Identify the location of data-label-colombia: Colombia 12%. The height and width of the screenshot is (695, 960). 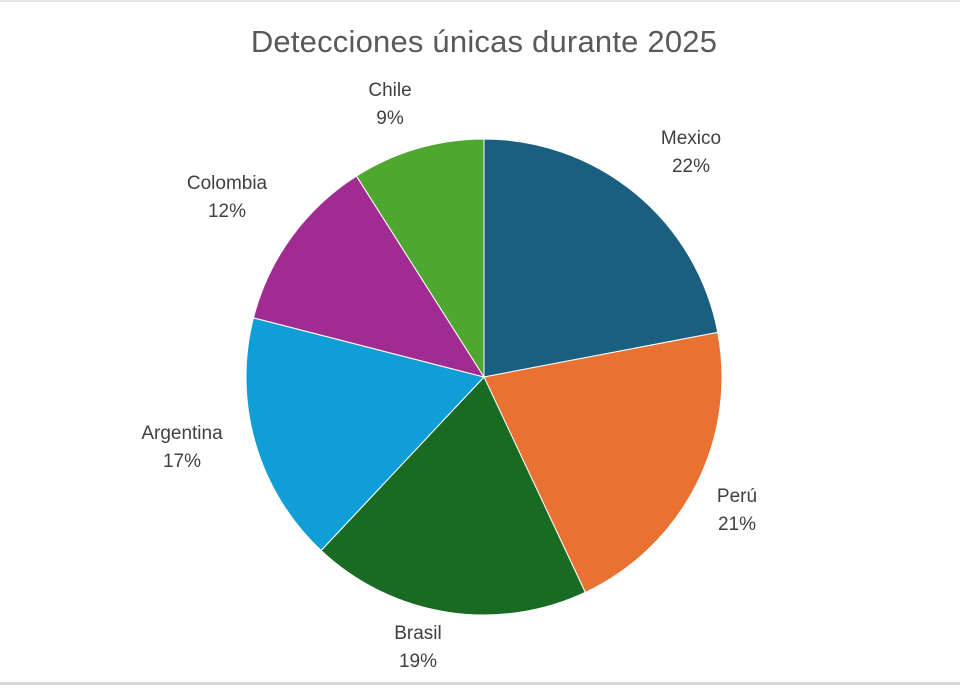
(227, 198).